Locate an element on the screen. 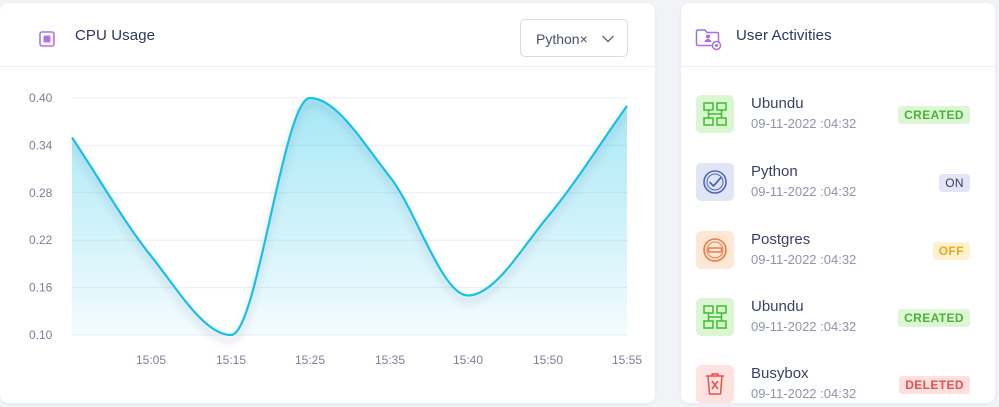 This screenshot has height=407, width=999. status-badge: OFF is located at coordinates (951, 251).